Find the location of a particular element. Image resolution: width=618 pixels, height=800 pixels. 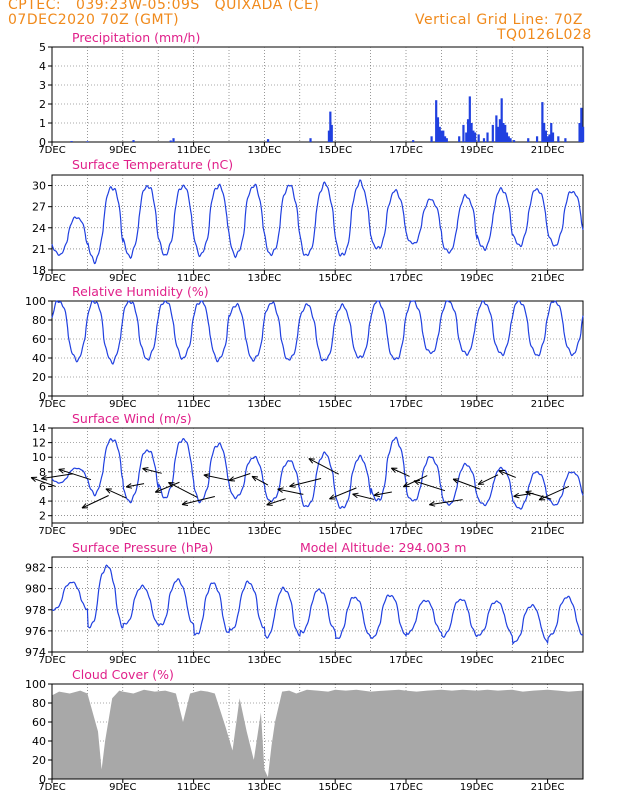

y-tick-label: 4 is located at coordinates (42, 66).